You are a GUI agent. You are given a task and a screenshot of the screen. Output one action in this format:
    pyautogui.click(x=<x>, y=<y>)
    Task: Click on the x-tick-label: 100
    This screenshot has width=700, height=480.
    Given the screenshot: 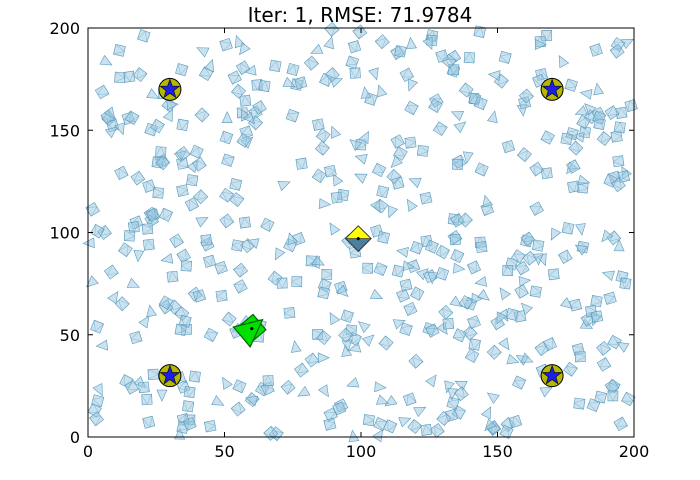 What is the action you would take?
    pyautogui.click(x=361, y=451)
    